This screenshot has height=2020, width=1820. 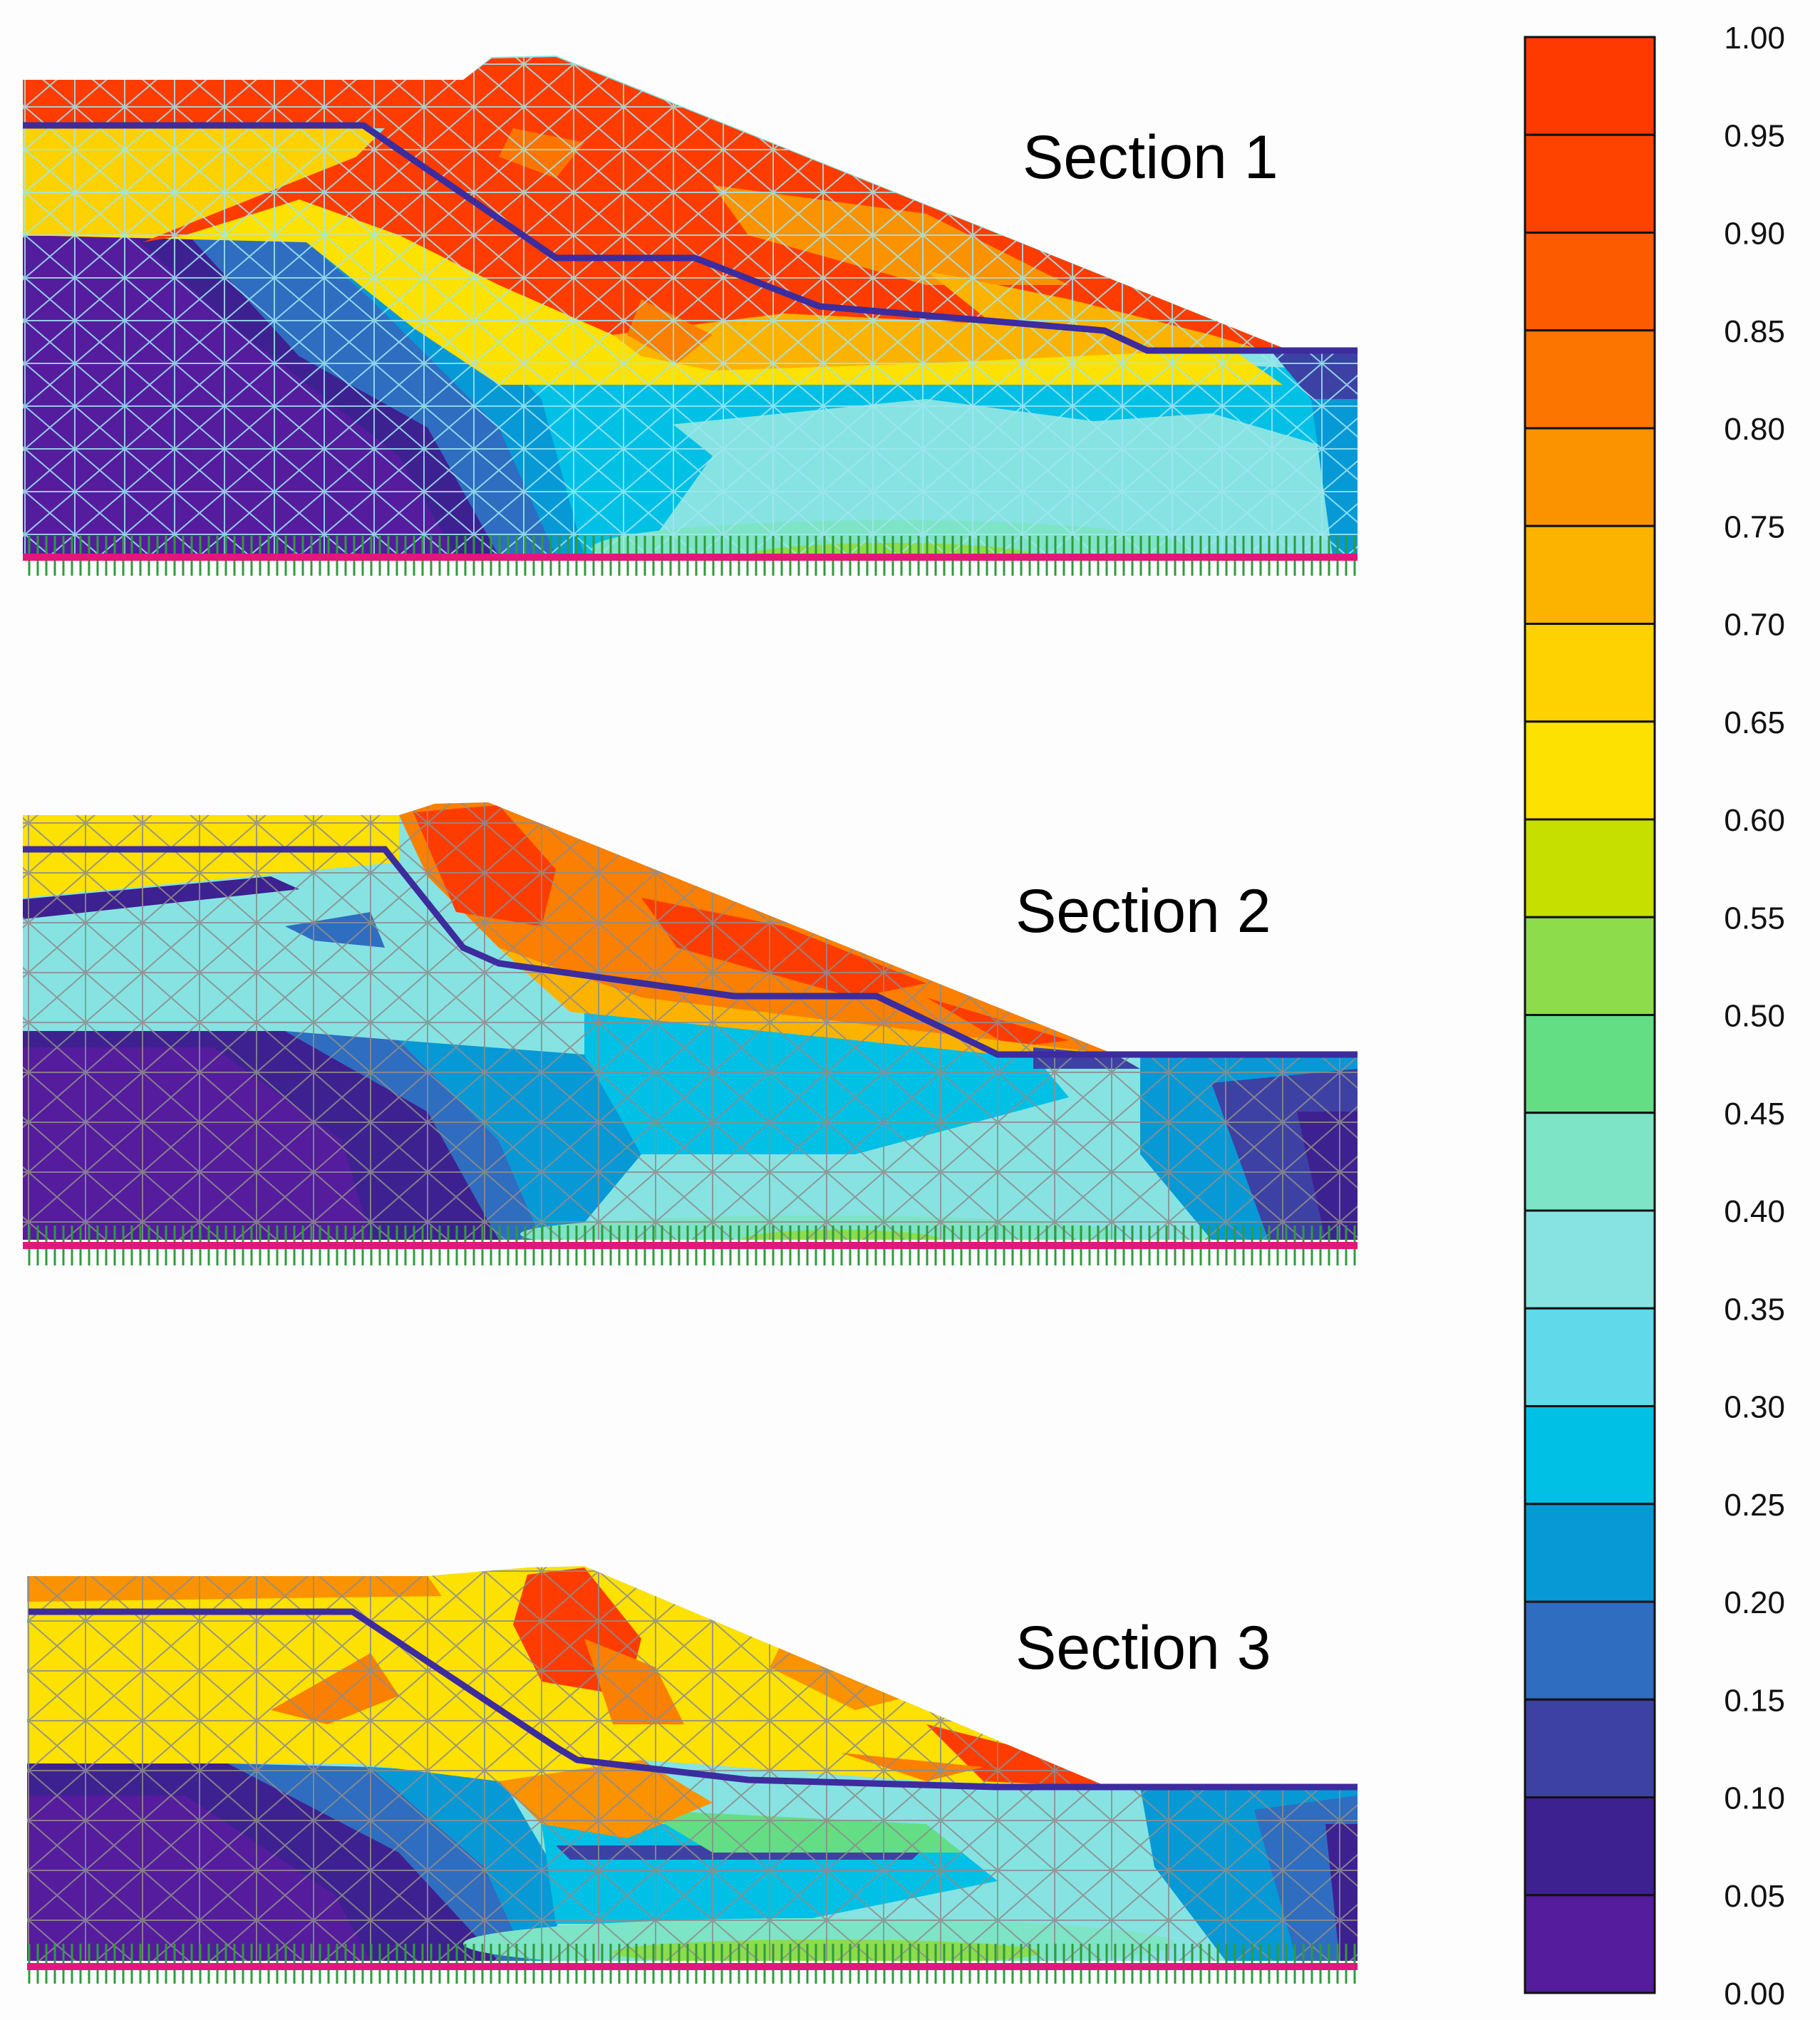 What do you see at coordinates (1754, 722) in the screenshot?
I see `colorbar-tick-label: 0.65` at bounding box center [1754, 722].